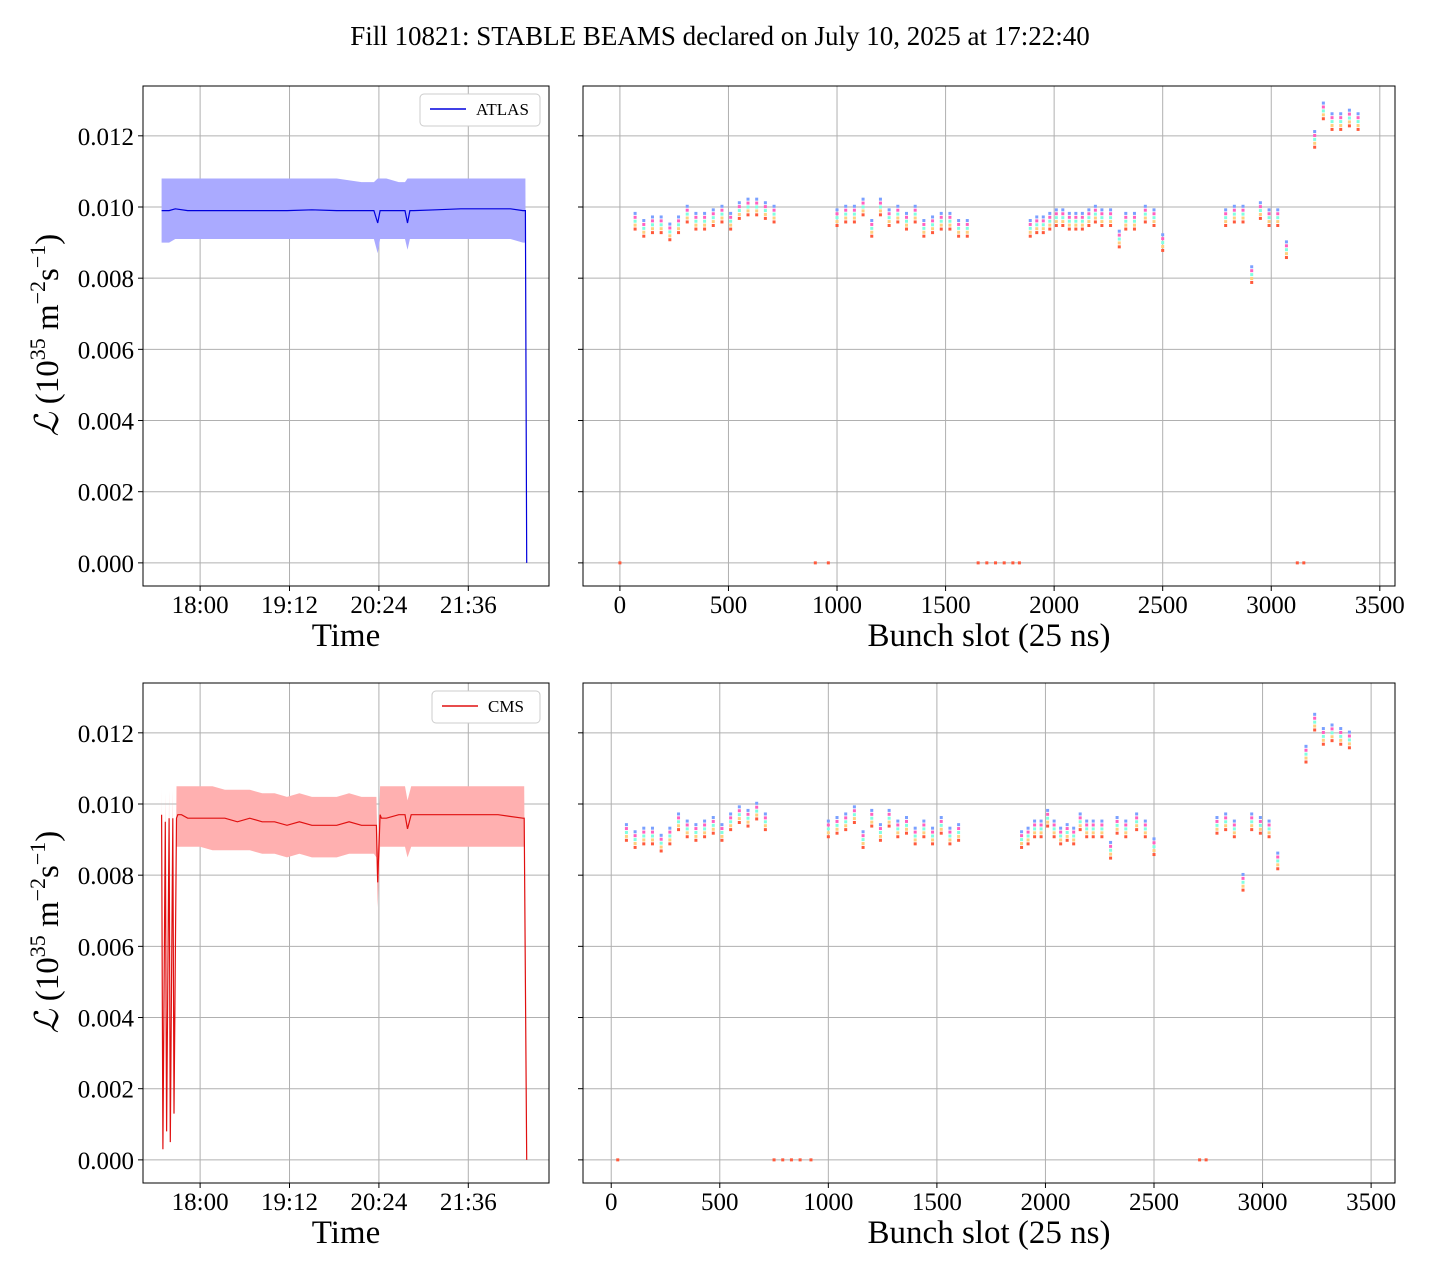 This screenshot has width=1440, height=1280. What do you see at coordinates (344, 370) in the screenshot?
I see `atlas-luminosity-band` at bounding box center [344, 370].